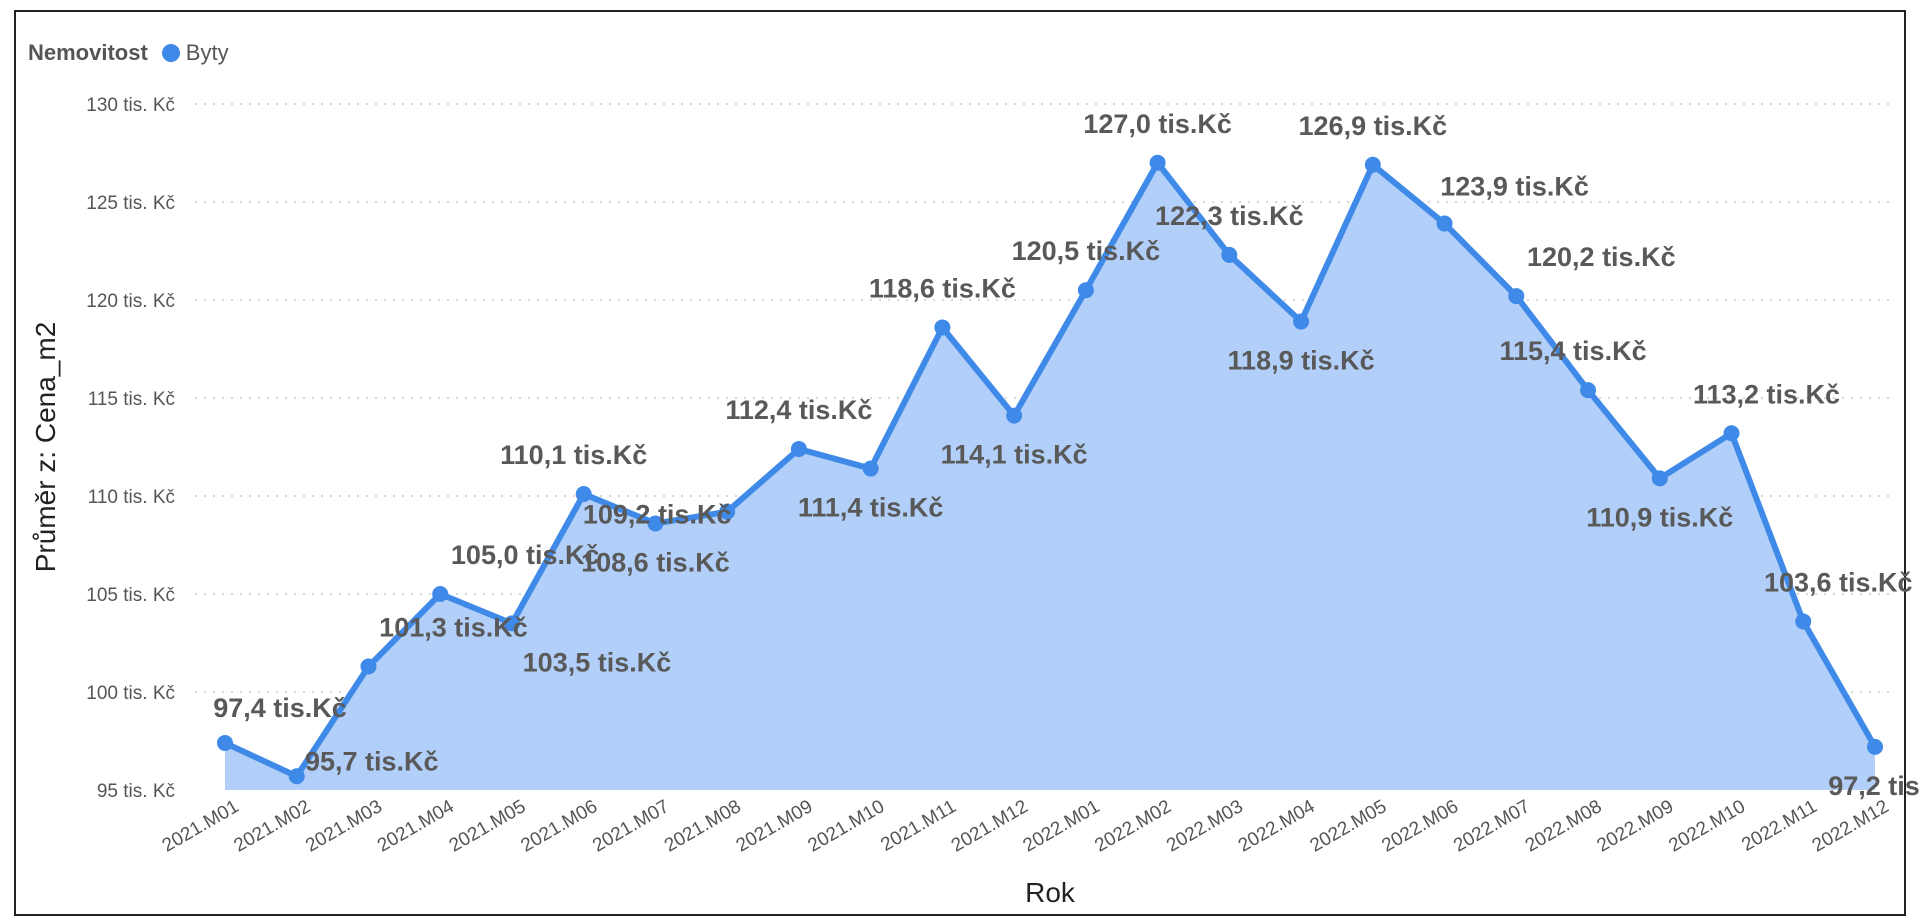  I want to click on data-label: 120,2 tis.Kč, so click(1601, 257).